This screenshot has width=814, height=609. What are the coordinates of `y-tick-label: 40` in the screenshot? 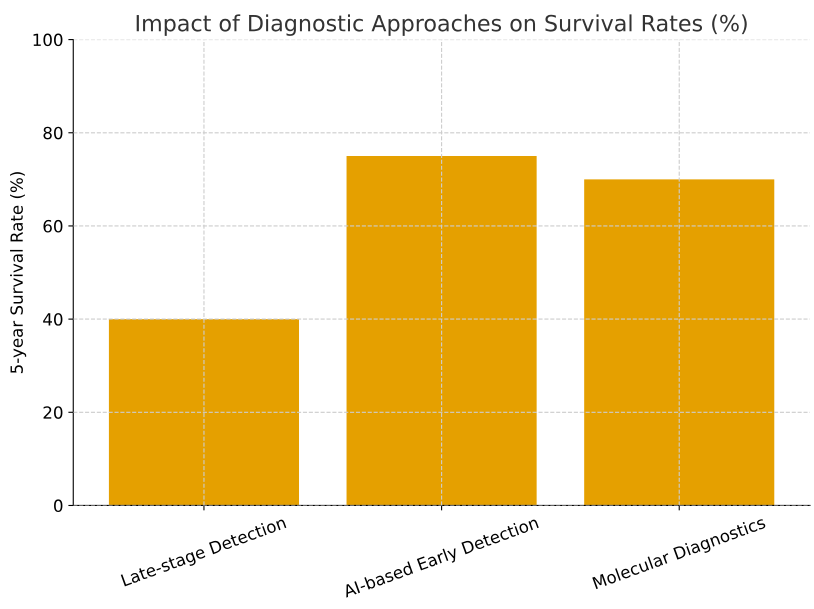 It's located at (52, 319).